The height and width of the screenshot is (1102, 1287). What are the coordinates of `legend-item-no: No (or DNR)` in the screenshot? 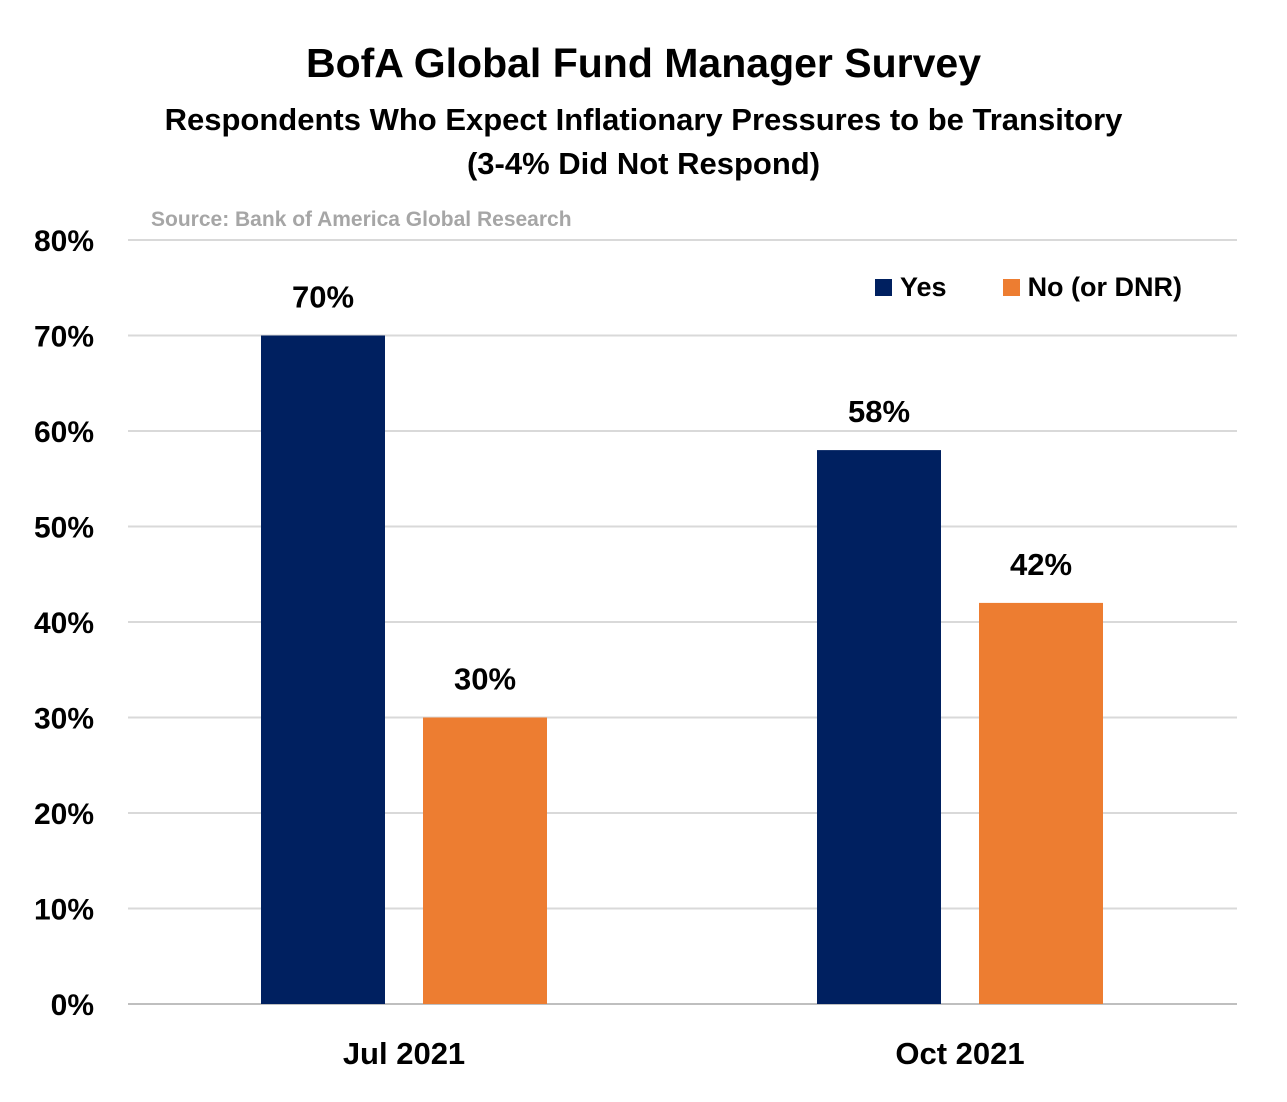 It's located at (1092, 287).